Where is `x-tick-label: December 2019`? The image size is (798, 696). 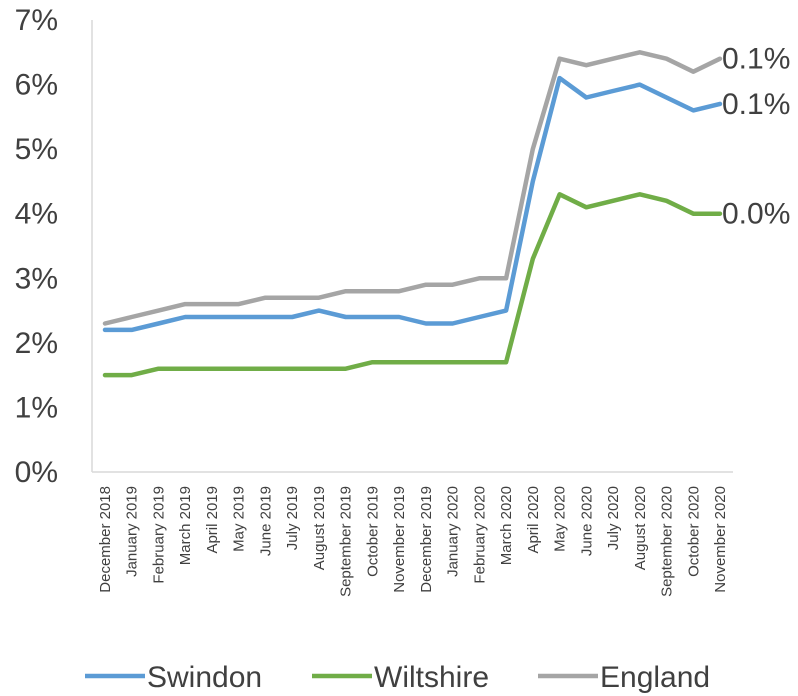 x-tick-label: December 2019 is located at coordinates (426, 539).